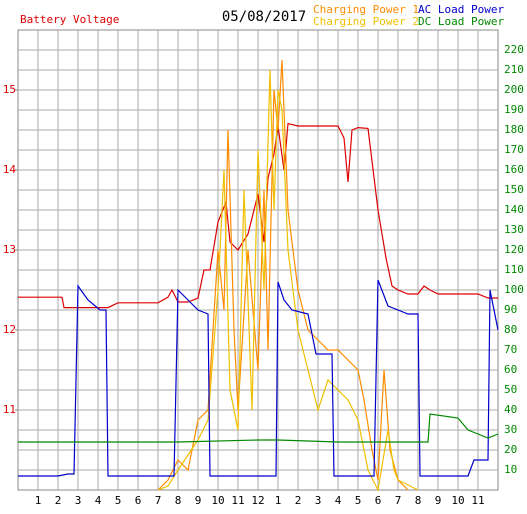 This screenshot has height=514, width=527. What do you see at coordinates (9, 329) in the screenshot?
I see `y-tick-label: 12` at bounding box center [9, 329].